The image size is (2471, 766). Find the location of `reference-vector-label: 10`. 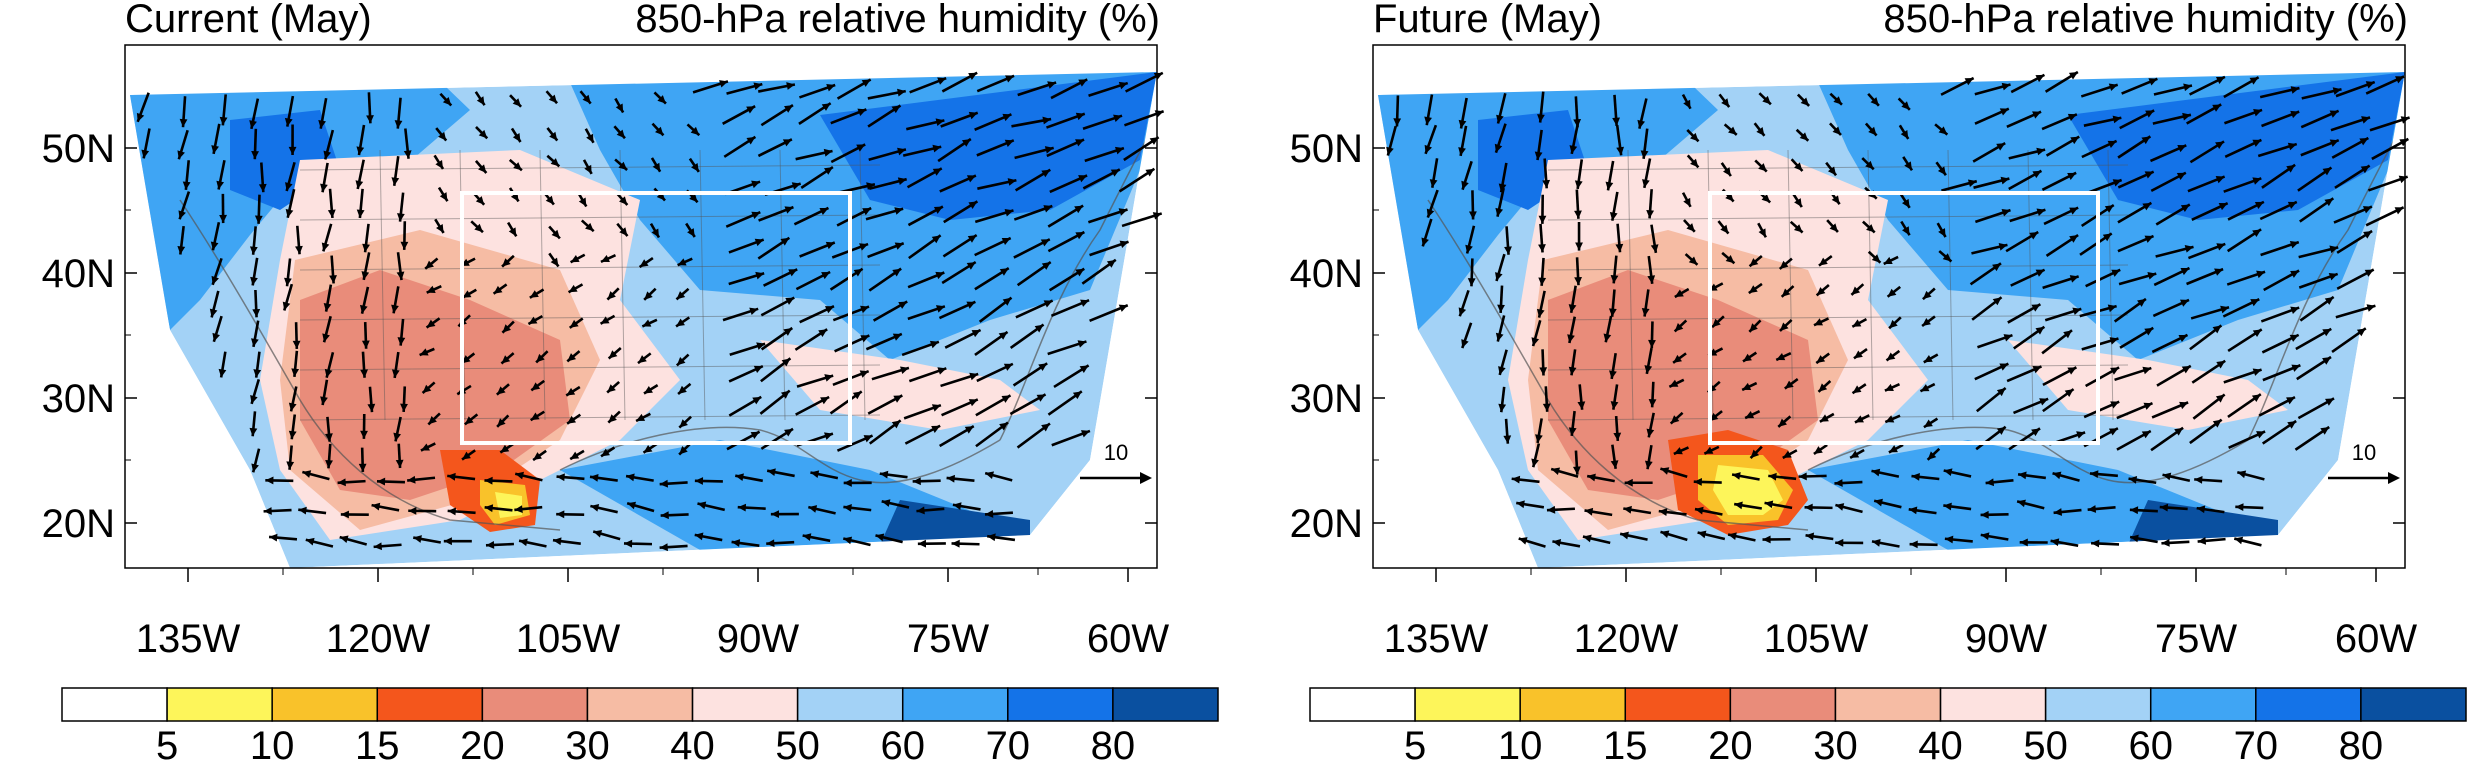

reference-vector-label: 10 is located at coordinates (2364, 452).